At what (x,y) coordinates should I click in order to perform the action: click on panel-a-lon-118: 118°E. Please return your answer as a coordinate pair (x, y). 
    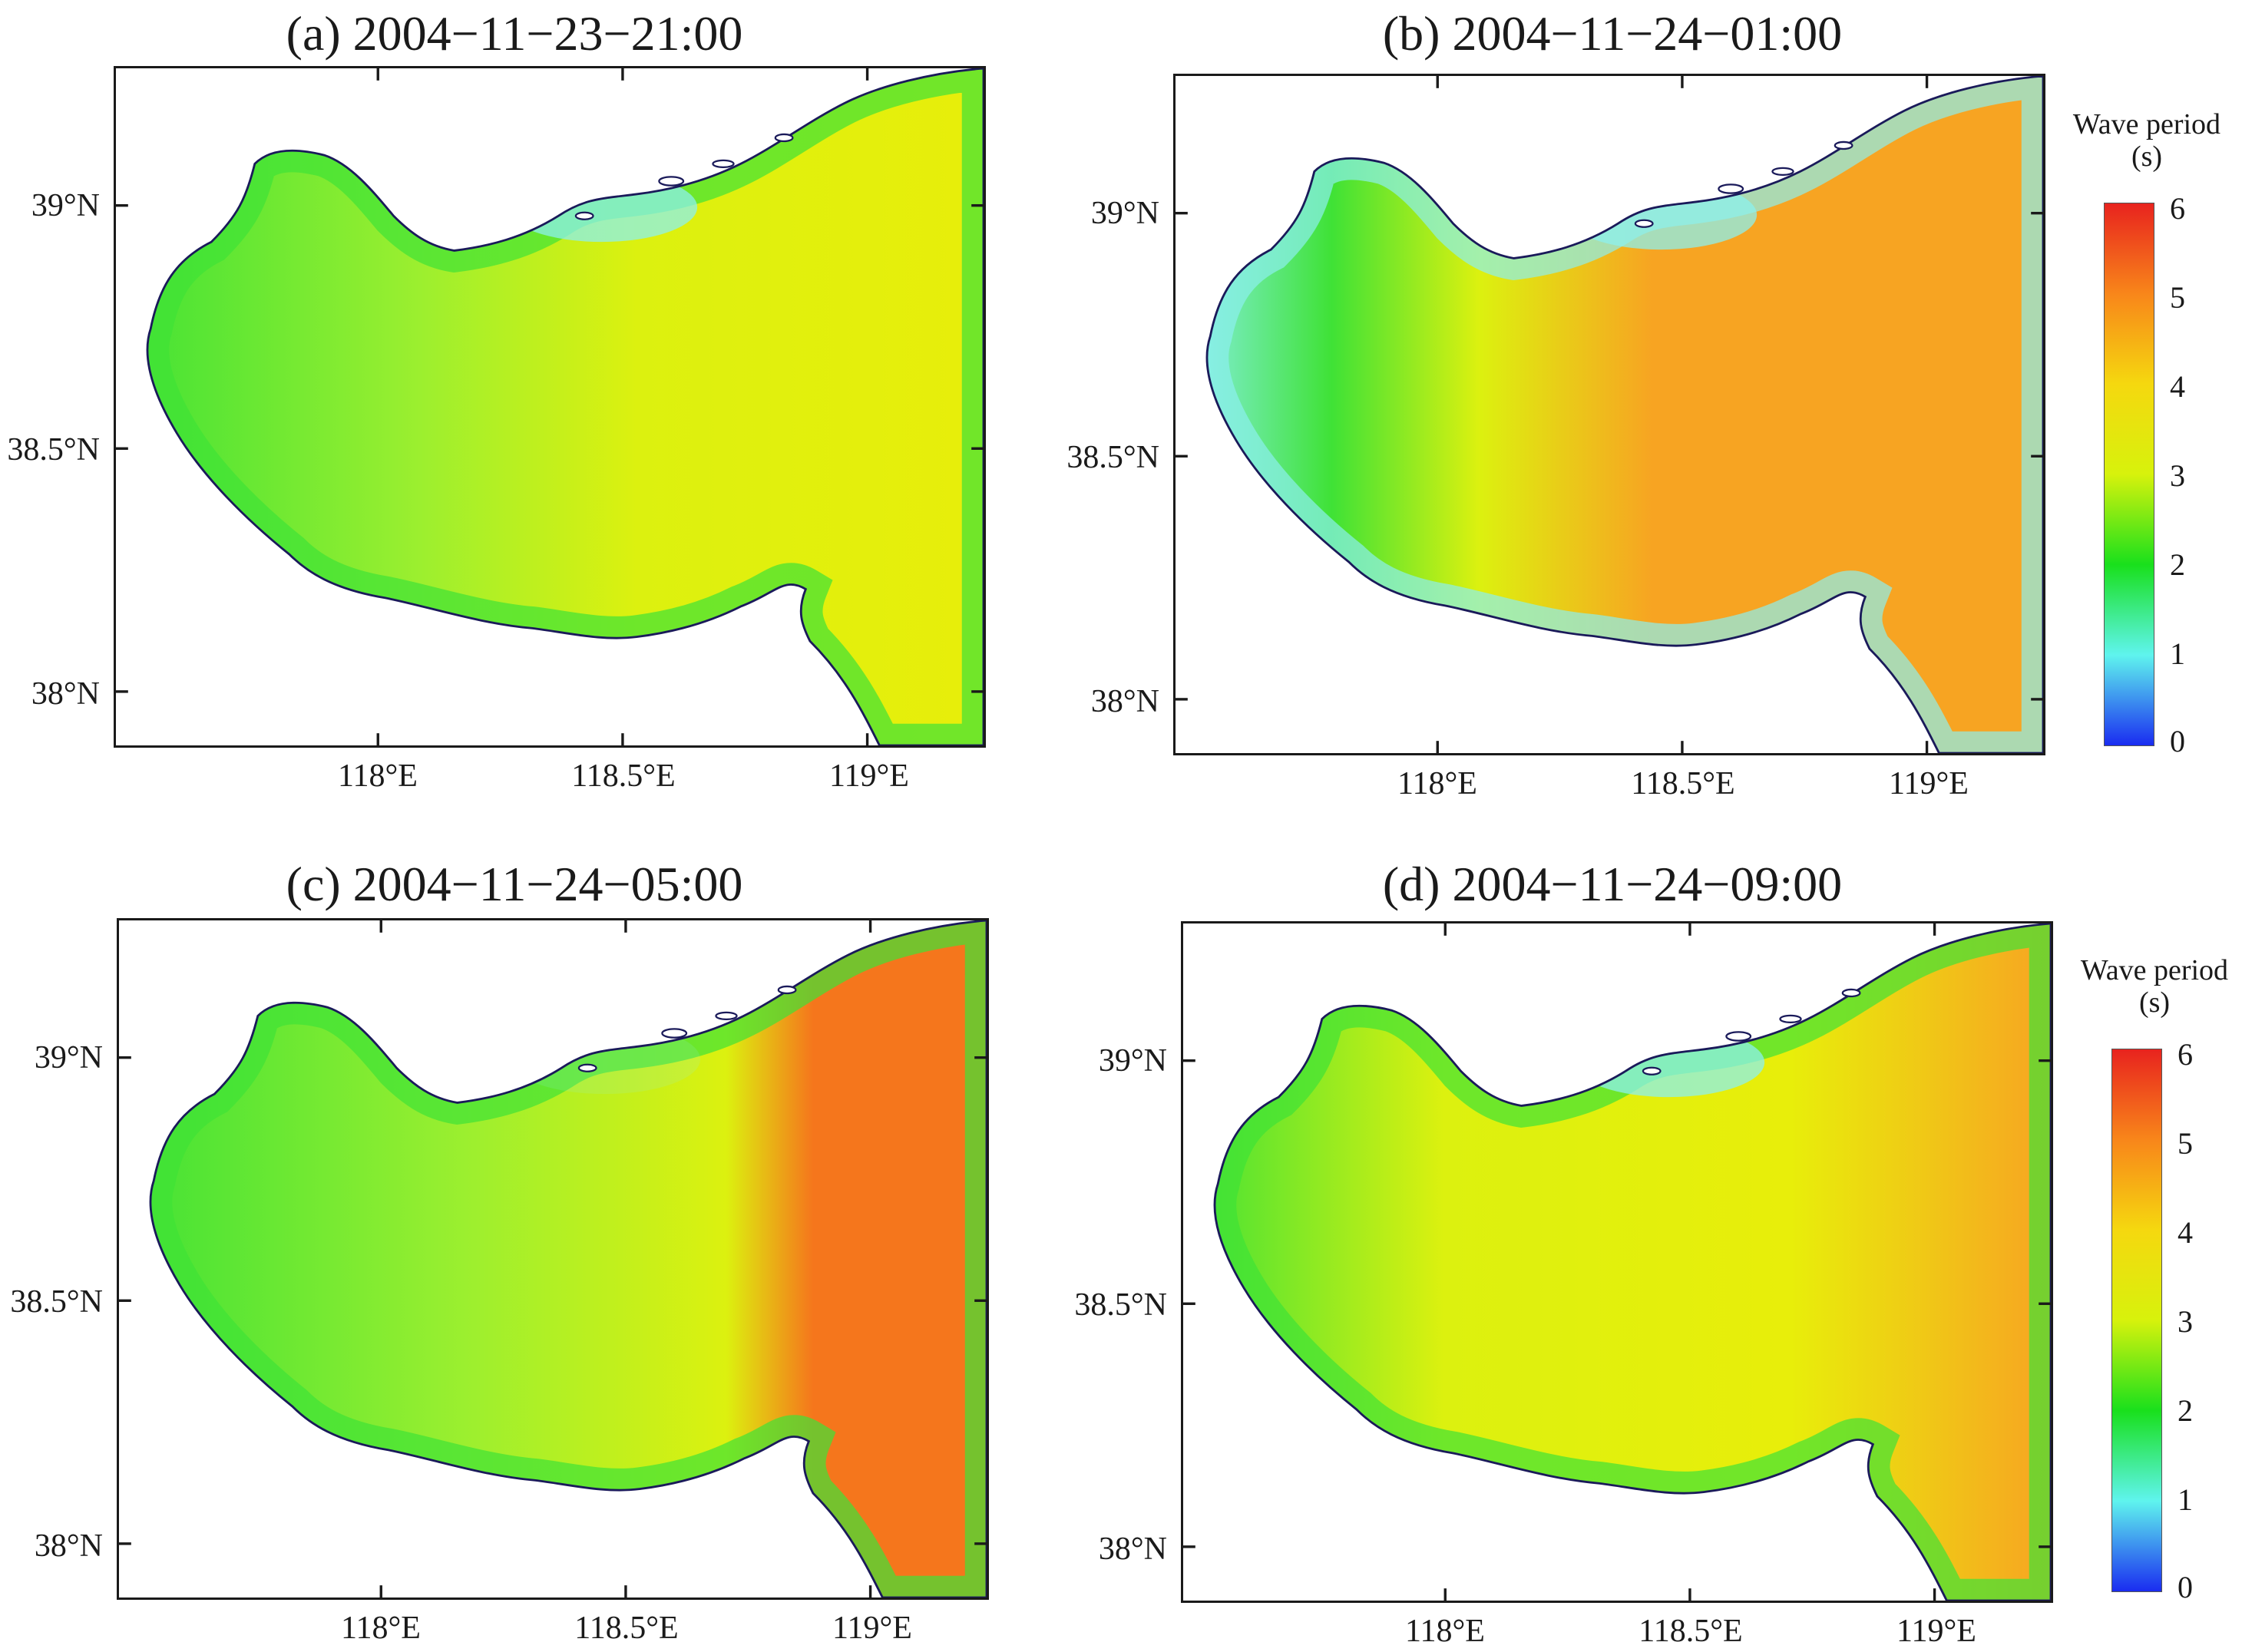
    Looking at the image, I should click on (378, 776).